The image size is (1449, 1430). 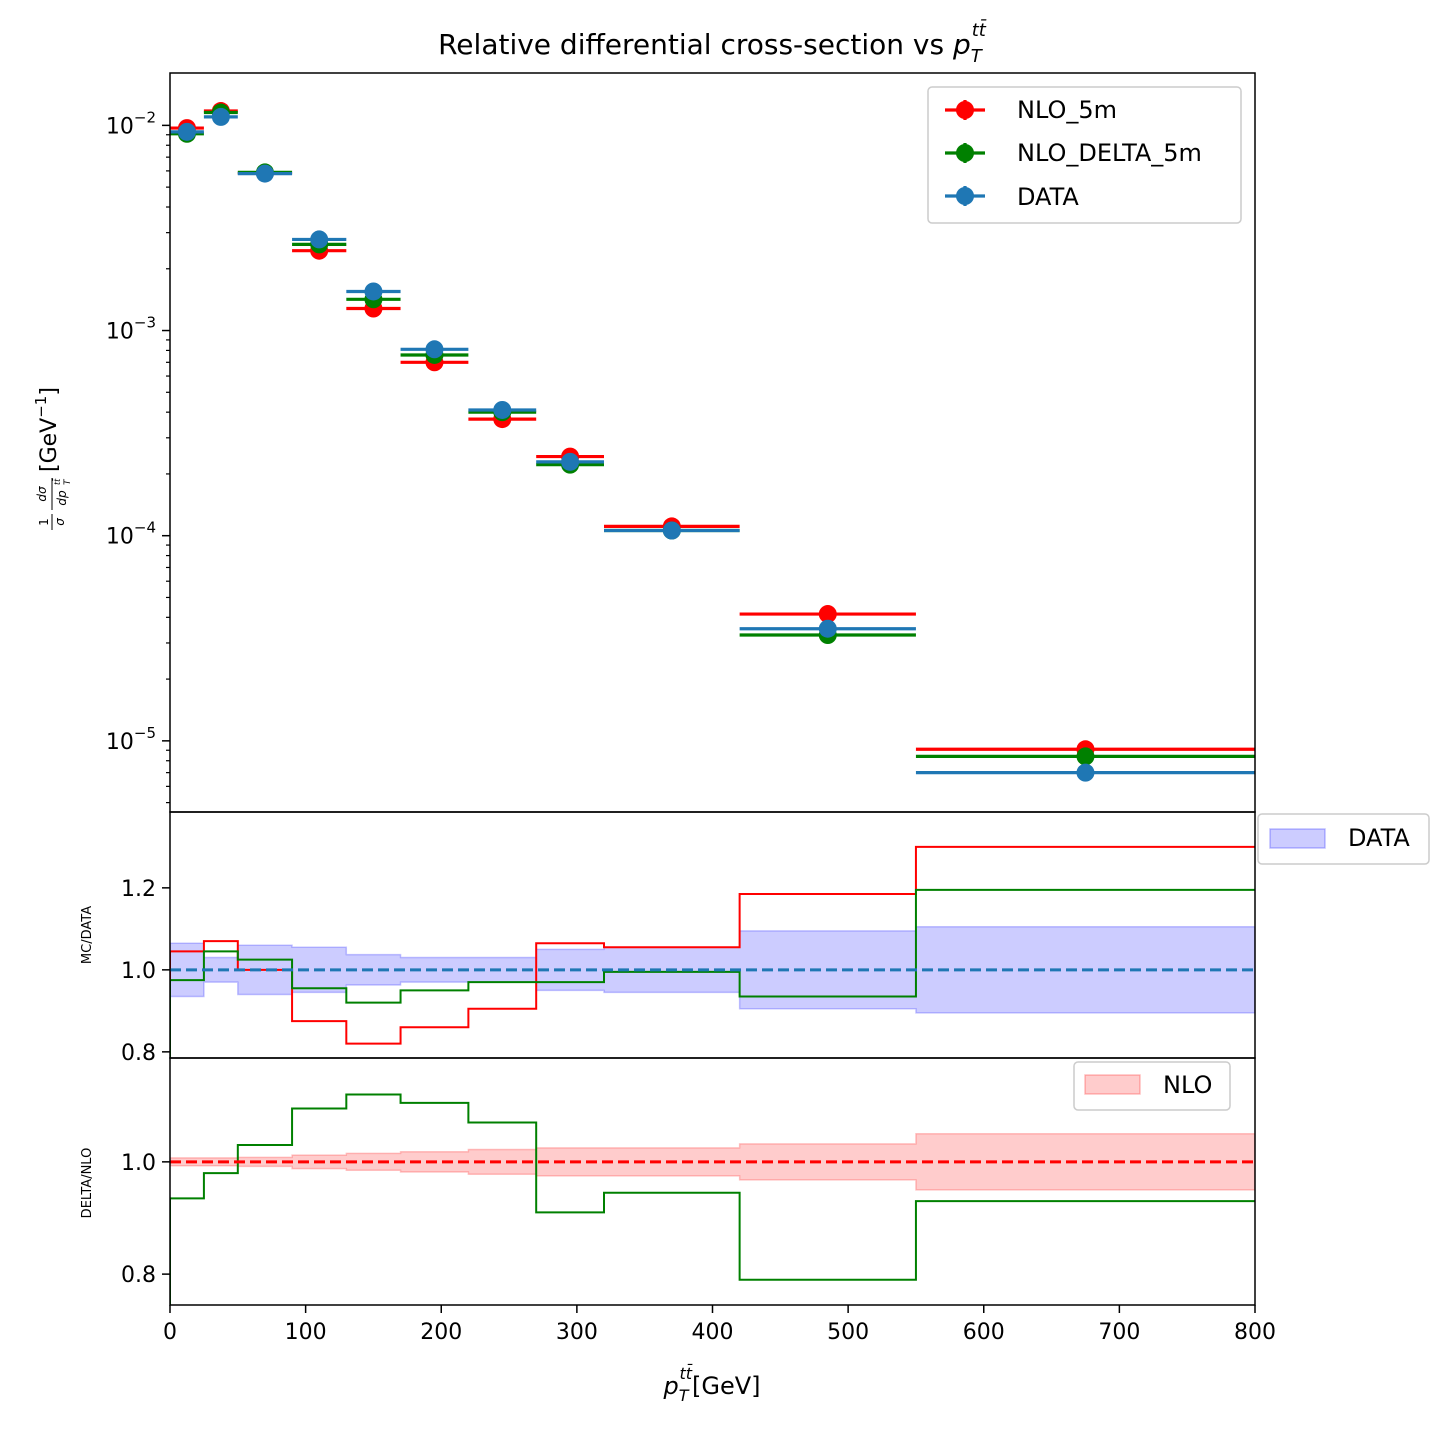 I want to click on x-axis-label-sub: T, so click(x=684, y=1395).